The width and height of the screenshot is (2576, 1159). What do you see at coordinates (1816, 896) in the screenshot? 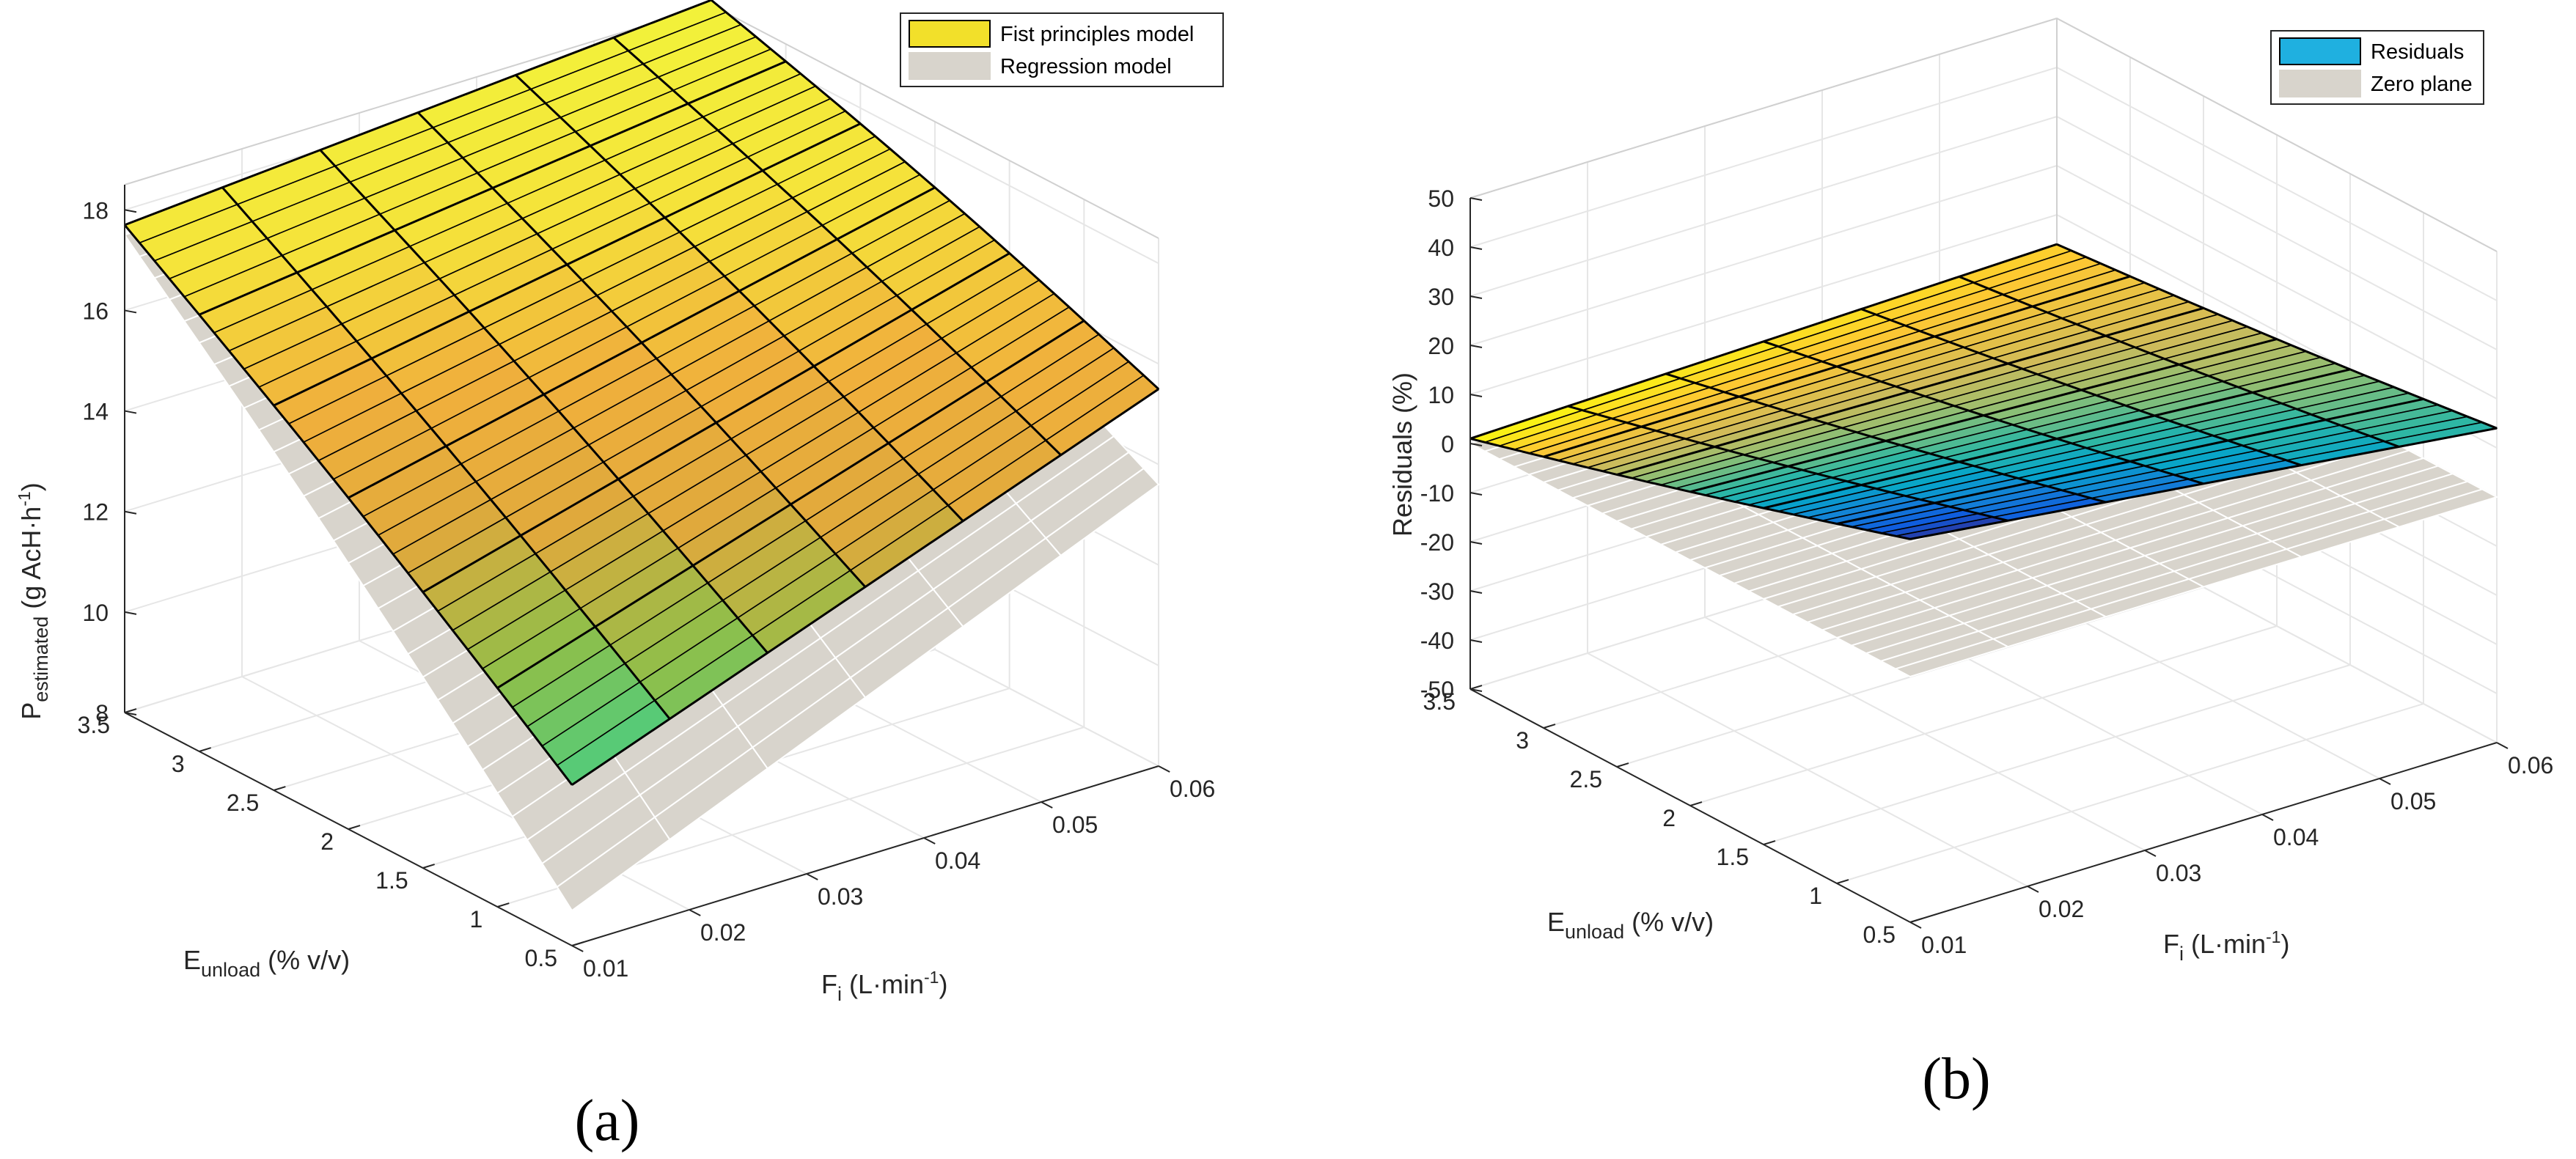
I see `y-tick-label: 1` at bounding box center [1816, 896].